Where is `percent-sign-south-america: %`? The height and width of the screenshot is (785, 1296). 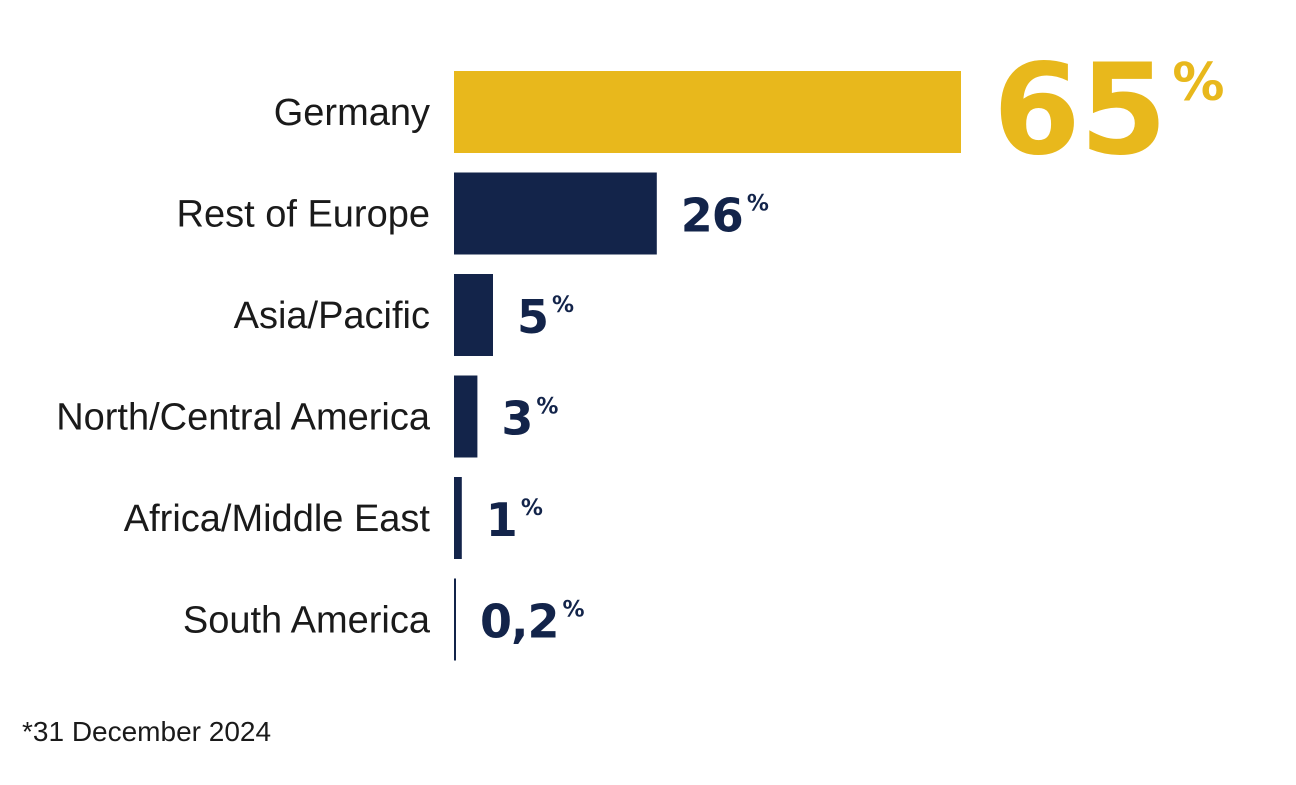
percent-sign-south-america: % is located at coordinates (574, 609).